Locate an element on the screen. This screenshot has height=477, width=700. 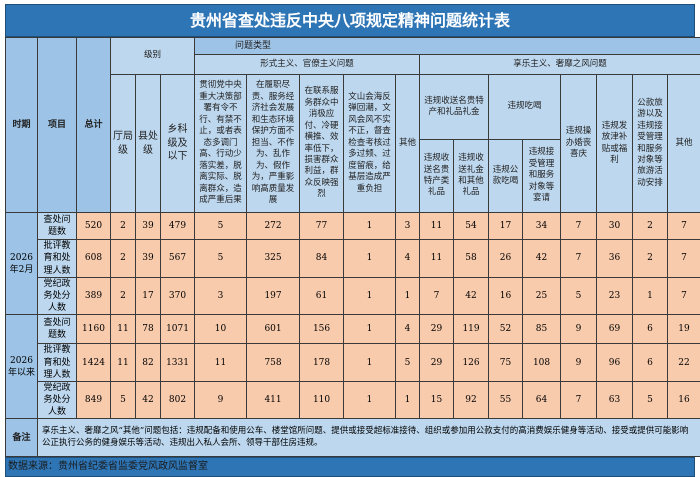
value-cell: 64 is located at coordinates (542, 399).